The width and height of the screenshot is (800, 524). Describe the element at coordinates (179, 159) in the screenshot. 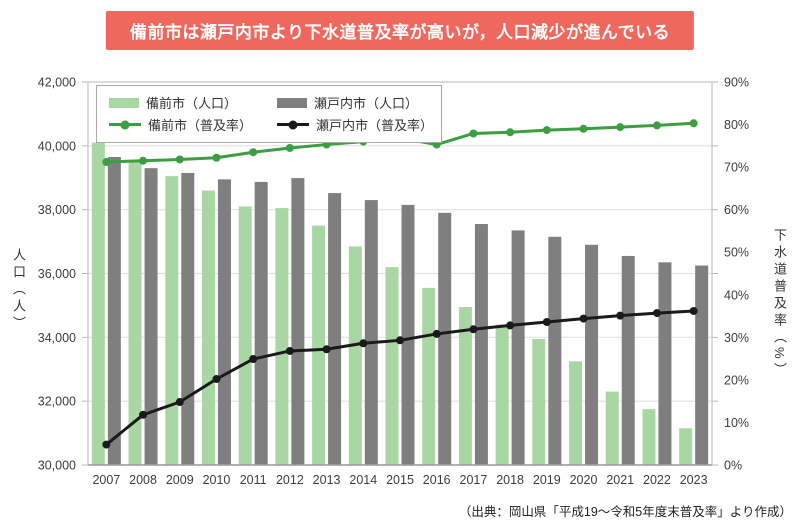

I see `point-bizen-rate-2009` at that location.